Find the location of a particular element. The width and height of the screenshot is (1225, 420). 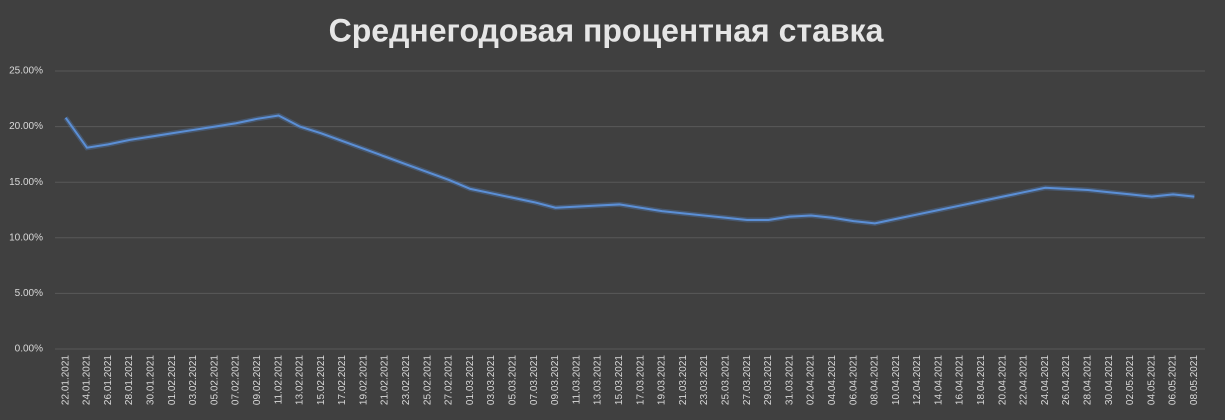

x-tick-label: 28.04.2021 is located at coordinates (1088, 380).